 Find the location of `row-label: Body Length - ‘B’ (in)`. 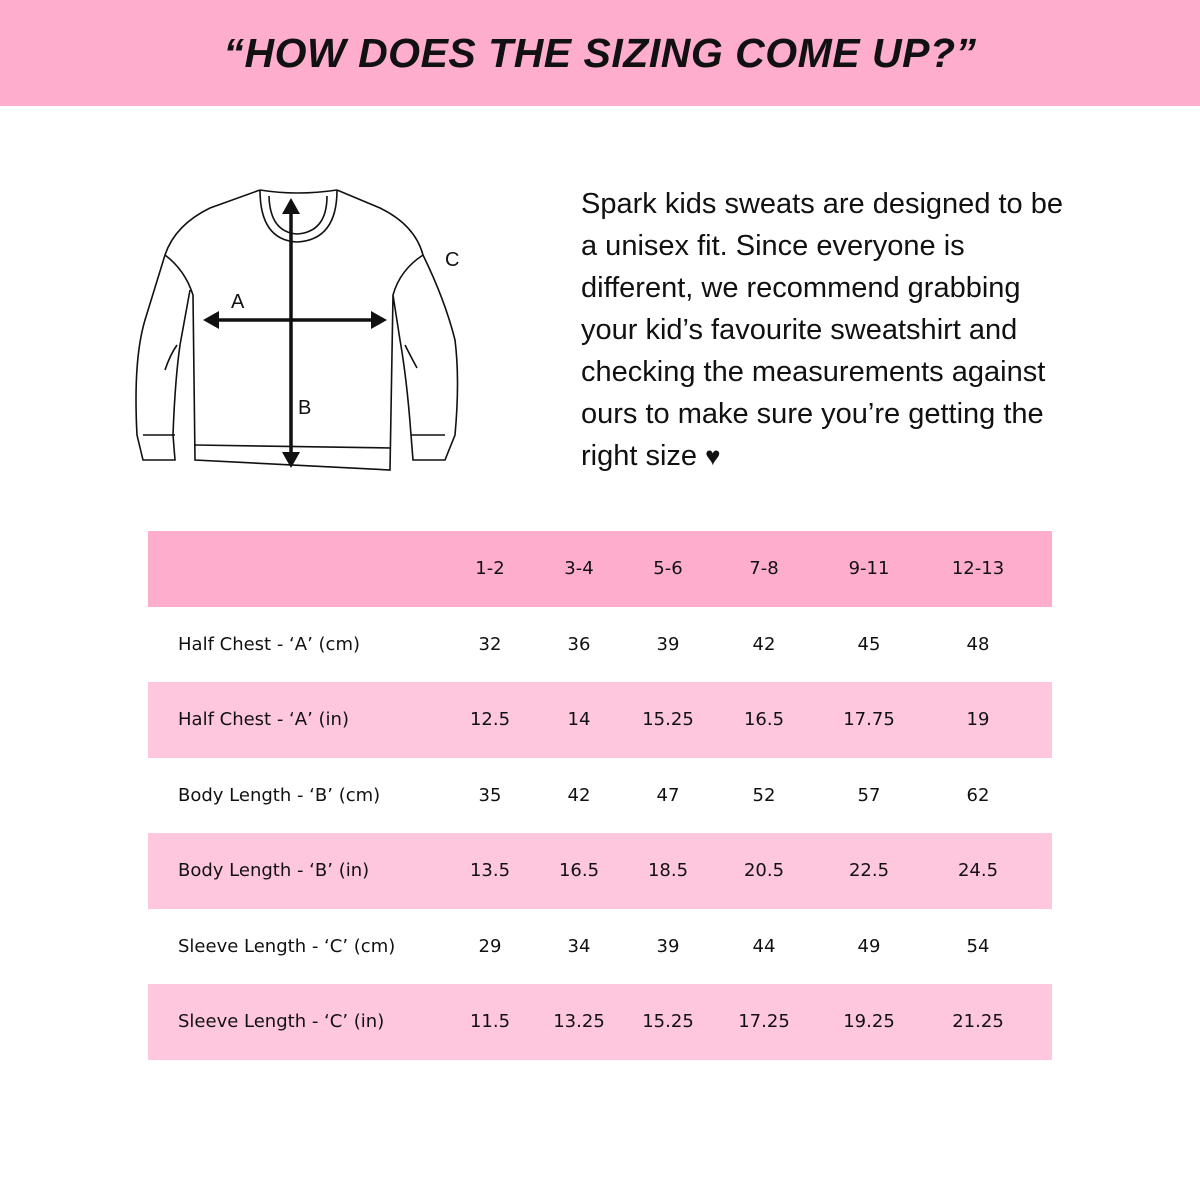

row-label: Body Length - ‘B’ (in) is located at coordinates (274, 871).